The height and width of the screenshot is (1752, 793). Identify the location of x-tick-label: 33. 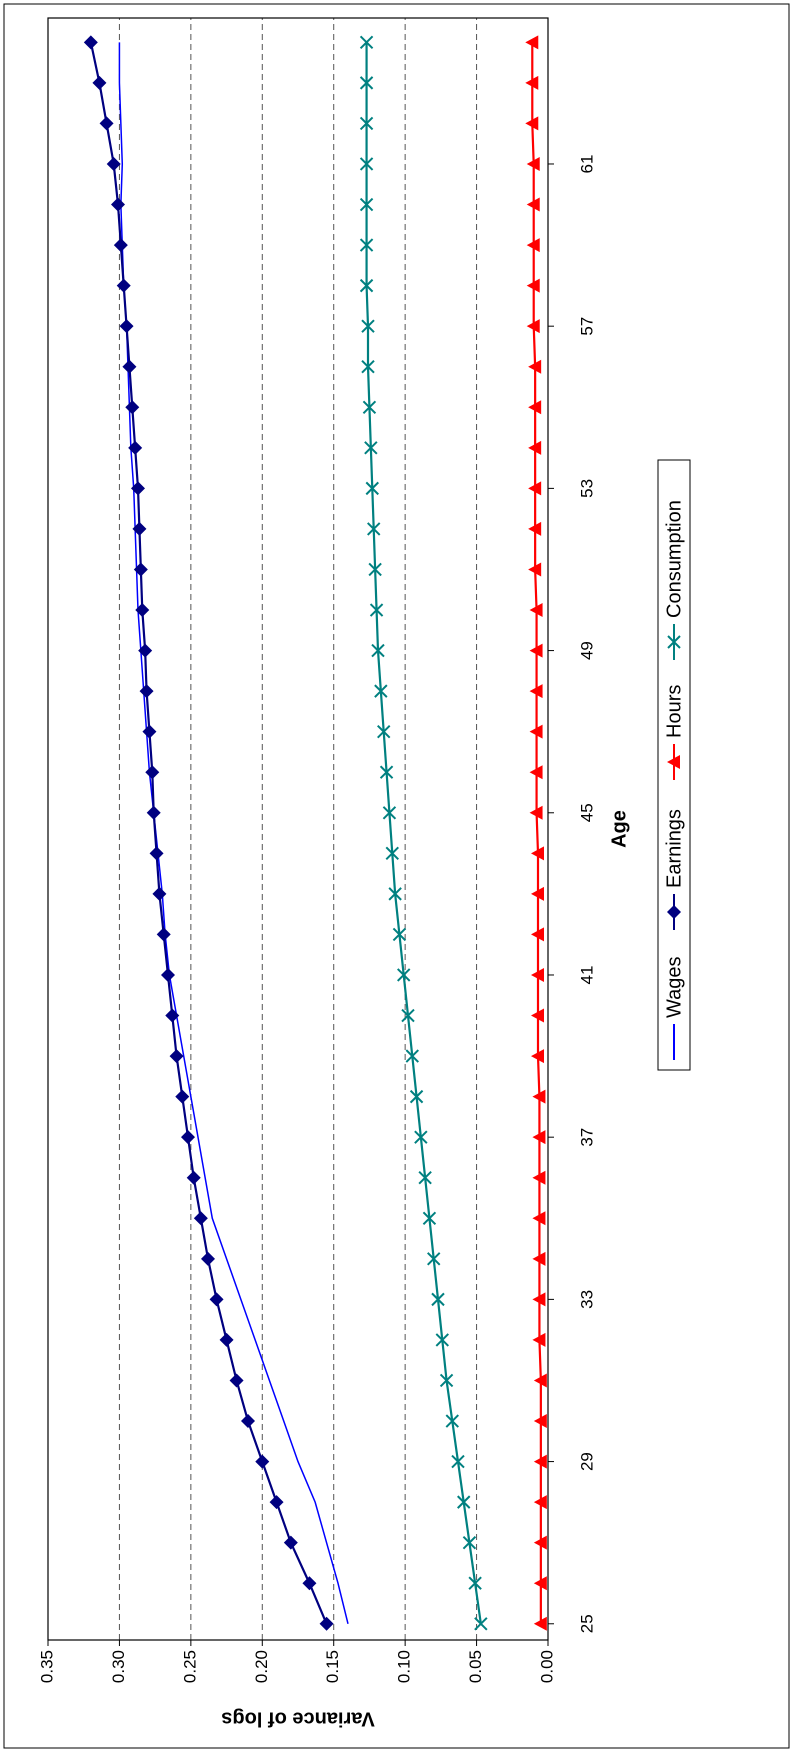
(586, 1299).